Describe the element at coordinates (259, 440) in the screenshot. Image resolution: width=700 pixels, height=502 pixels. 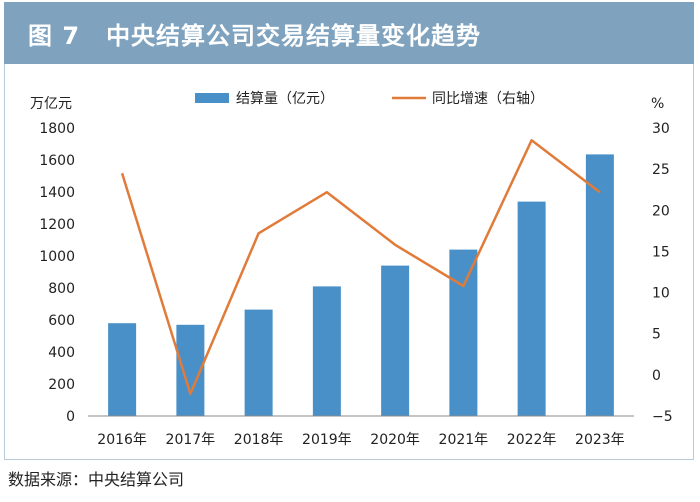
I see `x-tick-label: 2018年` at that location.